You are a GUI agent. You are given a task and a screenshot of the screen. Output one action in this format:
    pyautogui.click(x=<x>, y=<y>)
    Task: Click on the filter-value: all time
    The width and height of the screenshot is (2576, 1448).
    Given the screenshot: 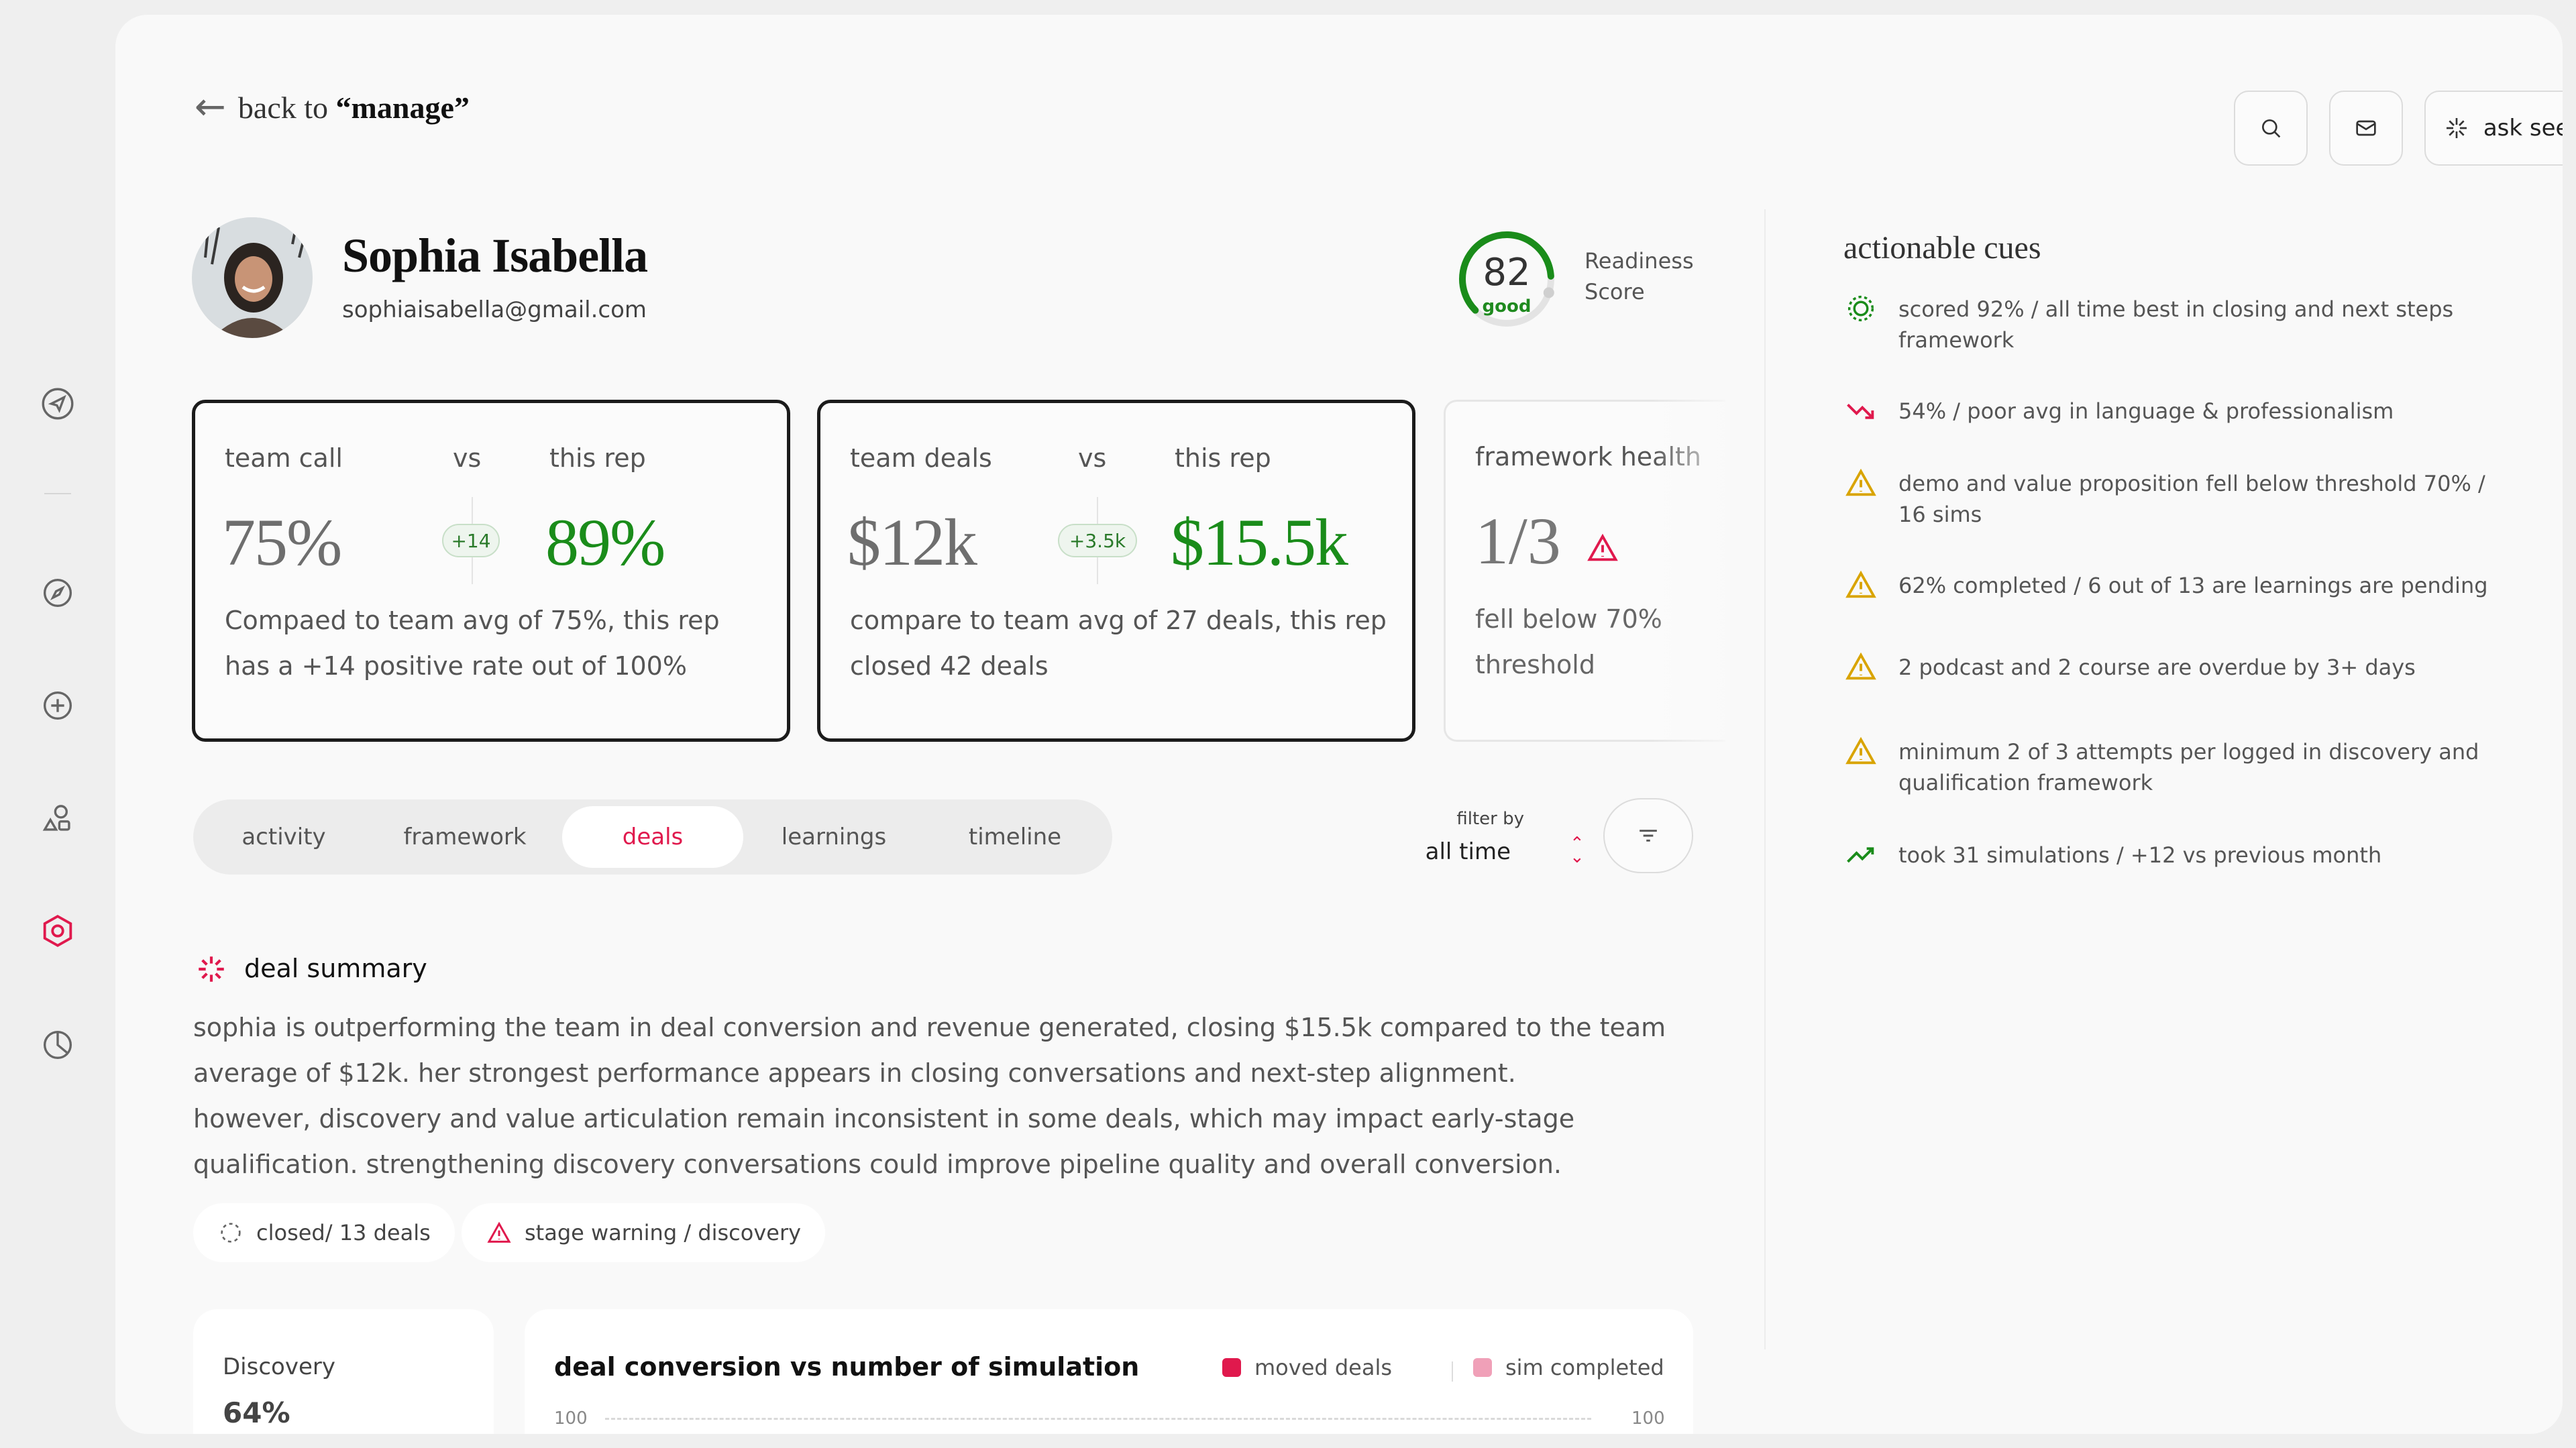 What is the action you would take?
    pyautogui.click(x=1468, y=851)
    